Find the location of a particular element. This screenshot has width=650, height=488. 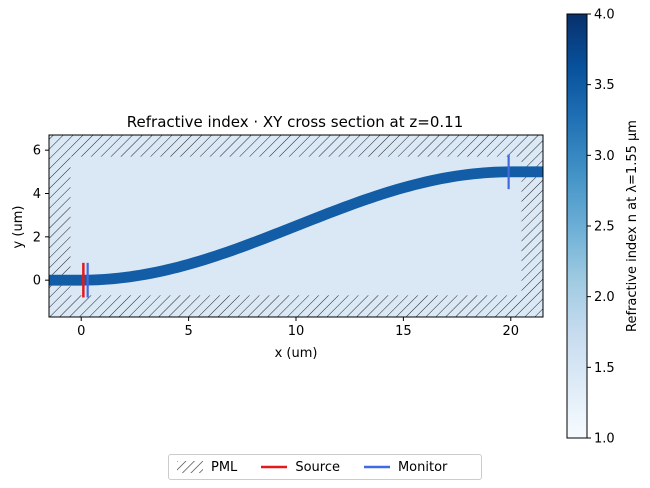

legend-label-monitor: Monitor is located at coordinates (422, 467).